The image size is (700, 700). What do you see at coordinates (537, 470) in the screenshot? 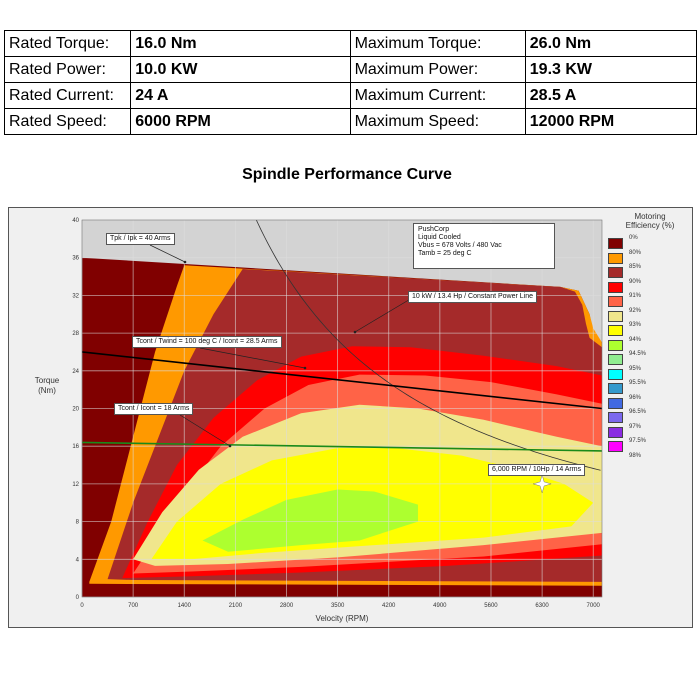
I see `annotation-rated-point: 6,000 RPM / 10Hp / 14 Arms` at bounding box center [537, 470].